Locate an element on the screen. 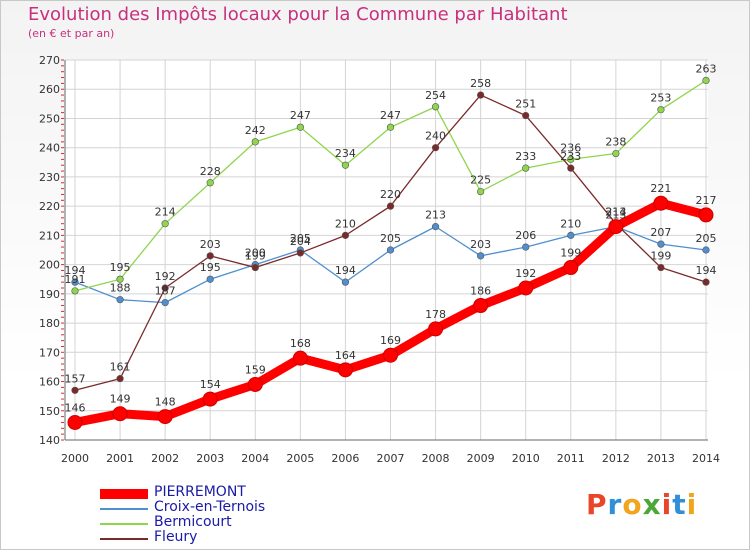 The width and height of the screenshot is (750, 550). x-tick-label: 2010 is located at coordinates (526, 458).